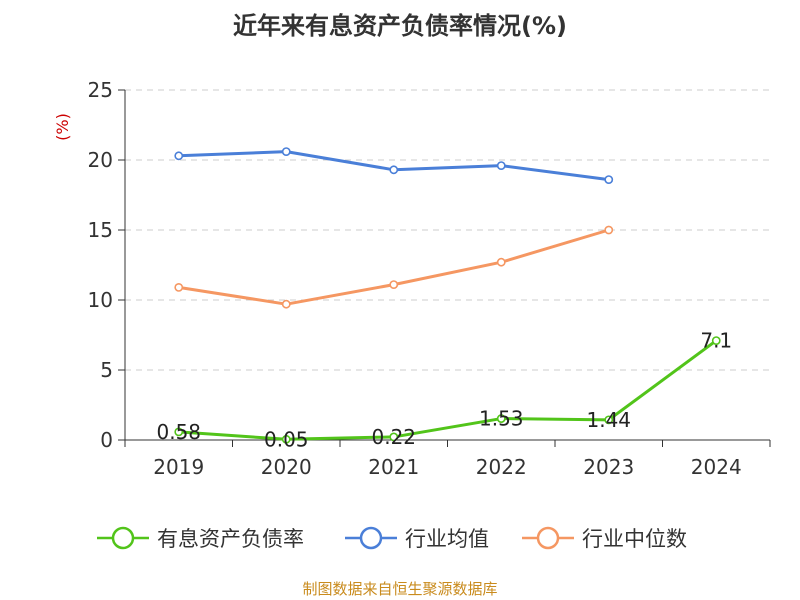 The height and width of the screenshot is (600, 800). What do you see at coordinates (100, 230) in the screenshot?
I see `y-tick-label: 15` at bounding box center [100, 230].